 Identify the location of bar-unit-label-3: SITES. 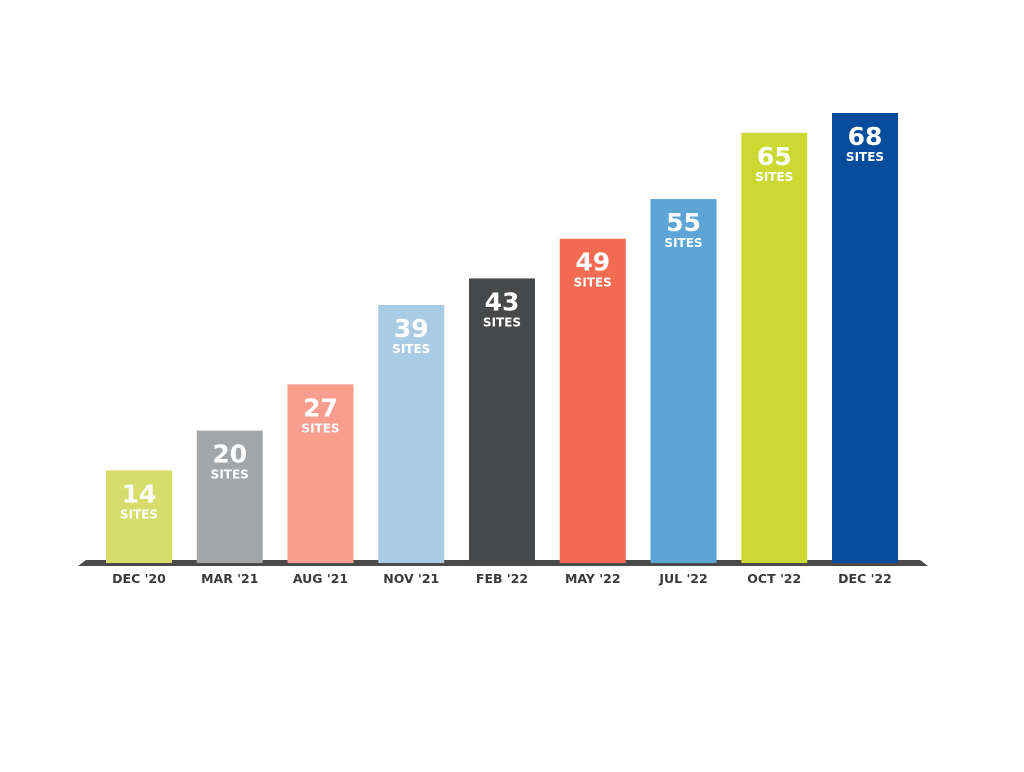
(411, 349).